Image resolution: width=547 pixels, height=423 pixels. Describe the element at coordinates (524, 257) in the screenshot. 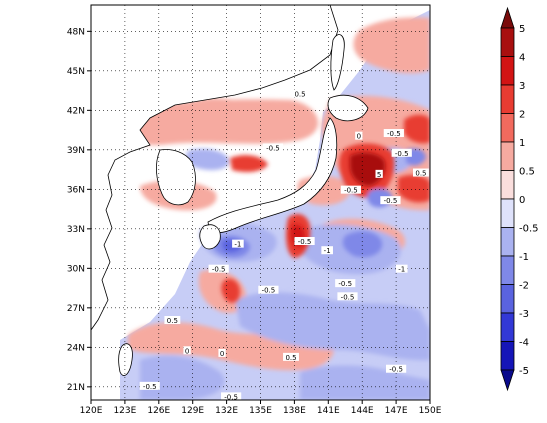

I see `colorbar-label: -1` at that location.